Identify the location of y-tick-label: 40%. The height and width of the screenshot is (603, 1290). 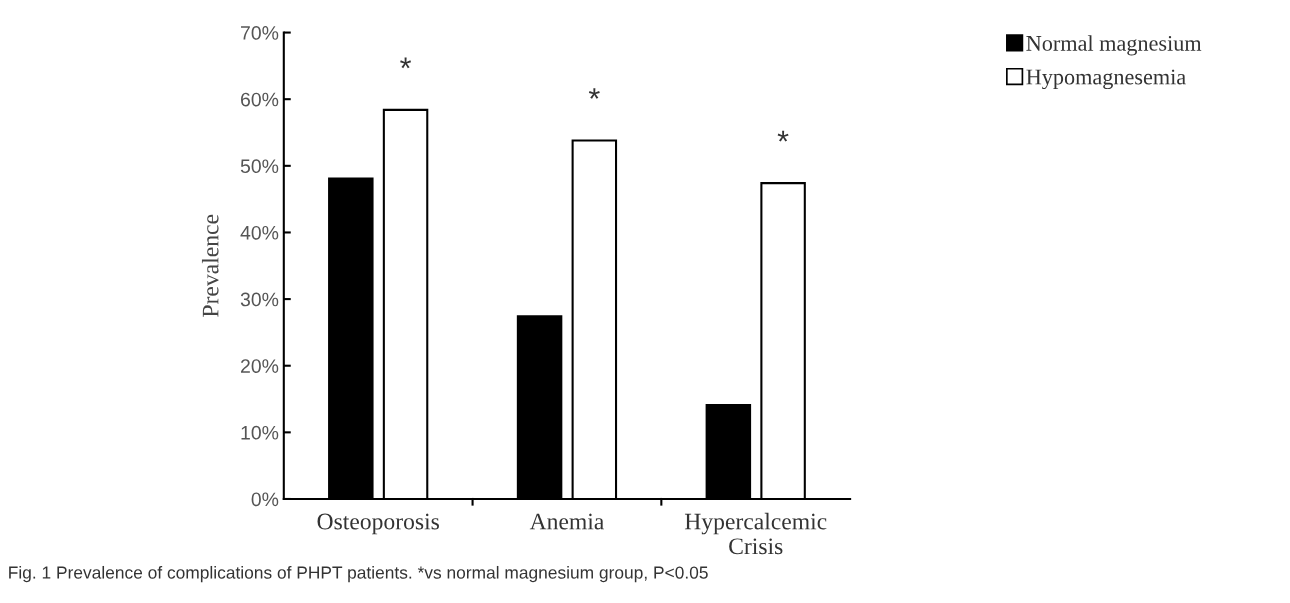
(259, 232).